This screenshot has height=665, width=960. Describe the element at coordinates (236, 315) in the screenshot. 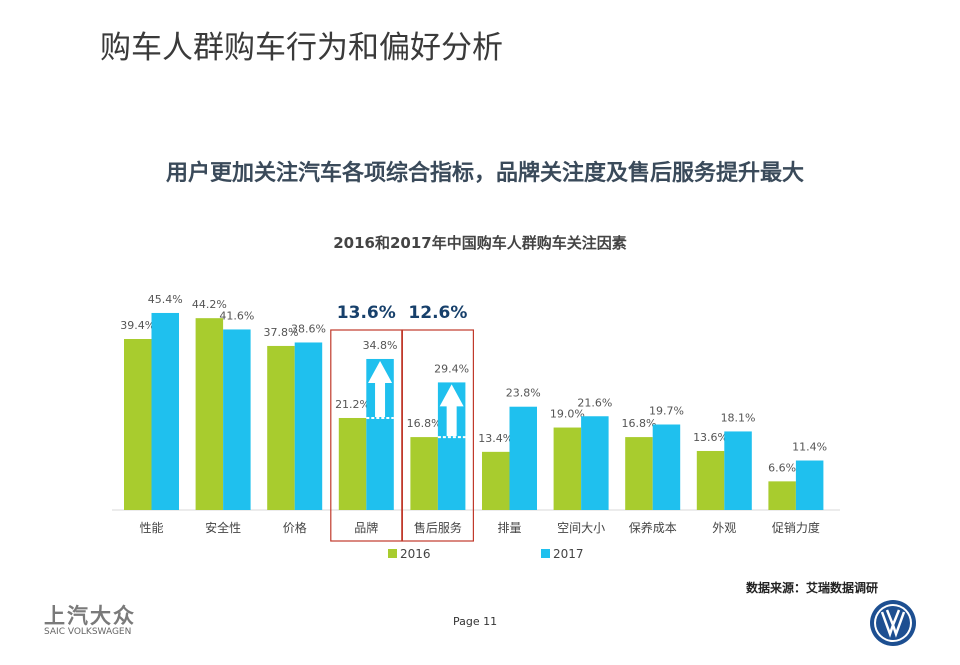

I see `data-label: 41.6%` at that location.